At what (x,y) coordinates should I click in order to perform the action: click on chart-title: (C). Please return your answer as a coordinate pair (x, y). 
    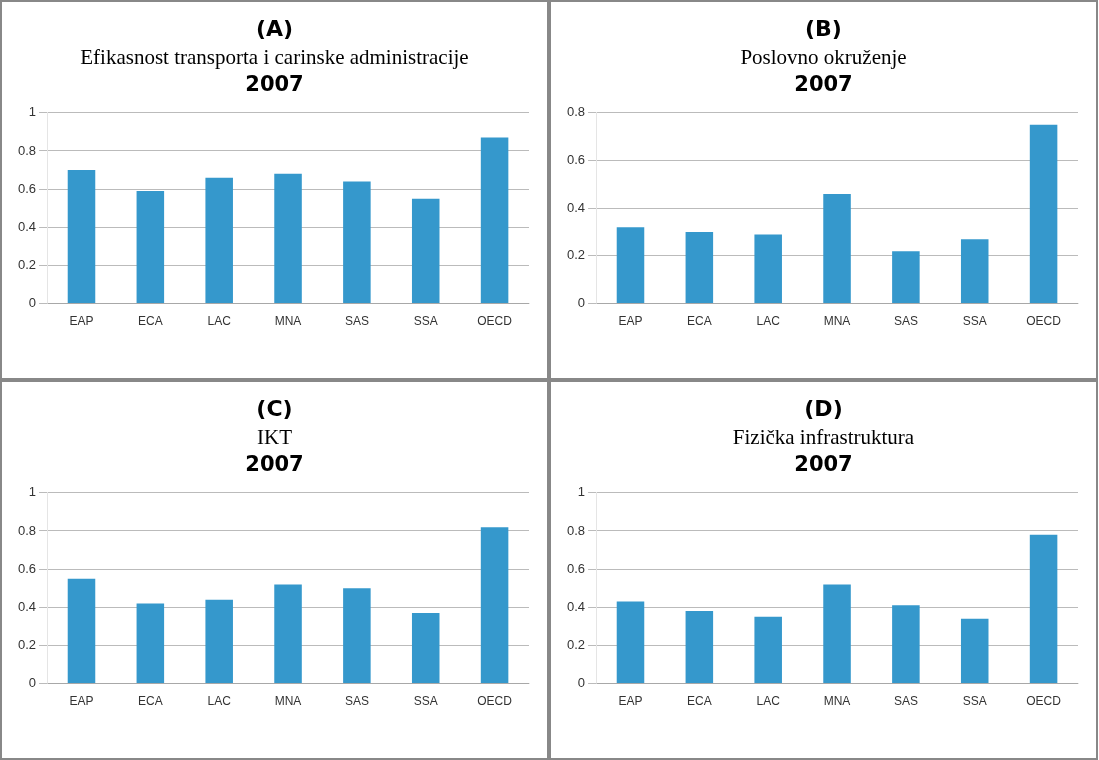
    Looking at the image, I should click on (274, 408).